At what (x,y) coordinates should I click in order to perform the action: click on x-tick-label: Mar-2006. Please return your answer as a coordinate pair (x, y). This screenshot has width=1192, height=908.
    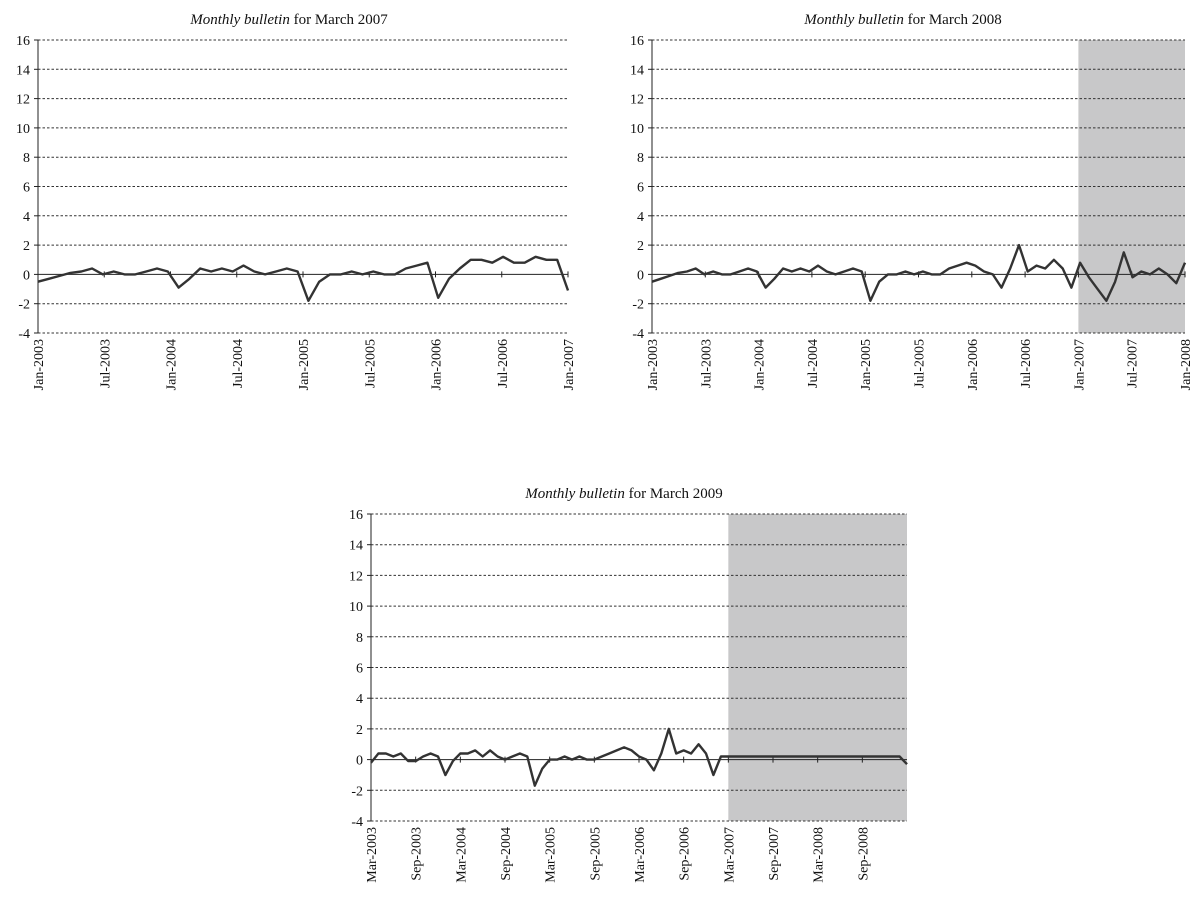
    Looking at the image, I should click on (640, 855).